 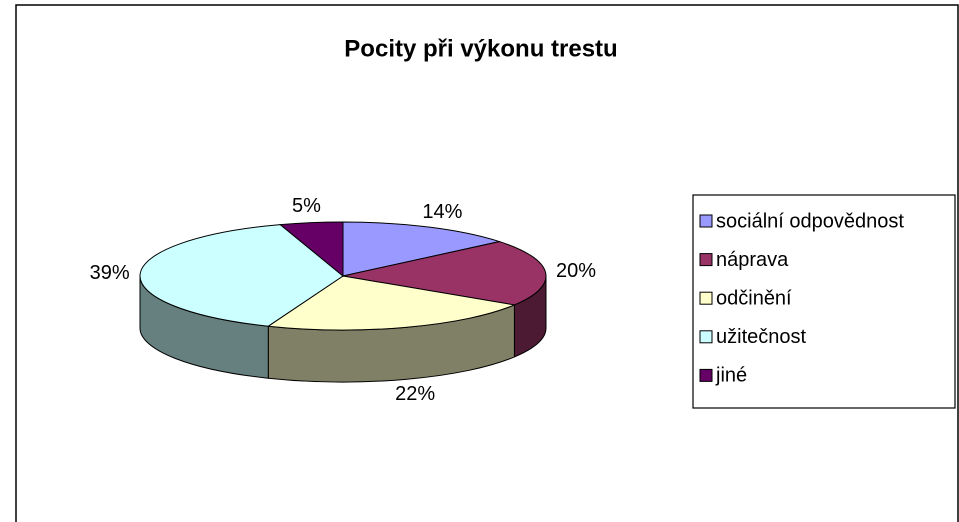 I want to click on data-label: 14%, so click(x=442, y=212).